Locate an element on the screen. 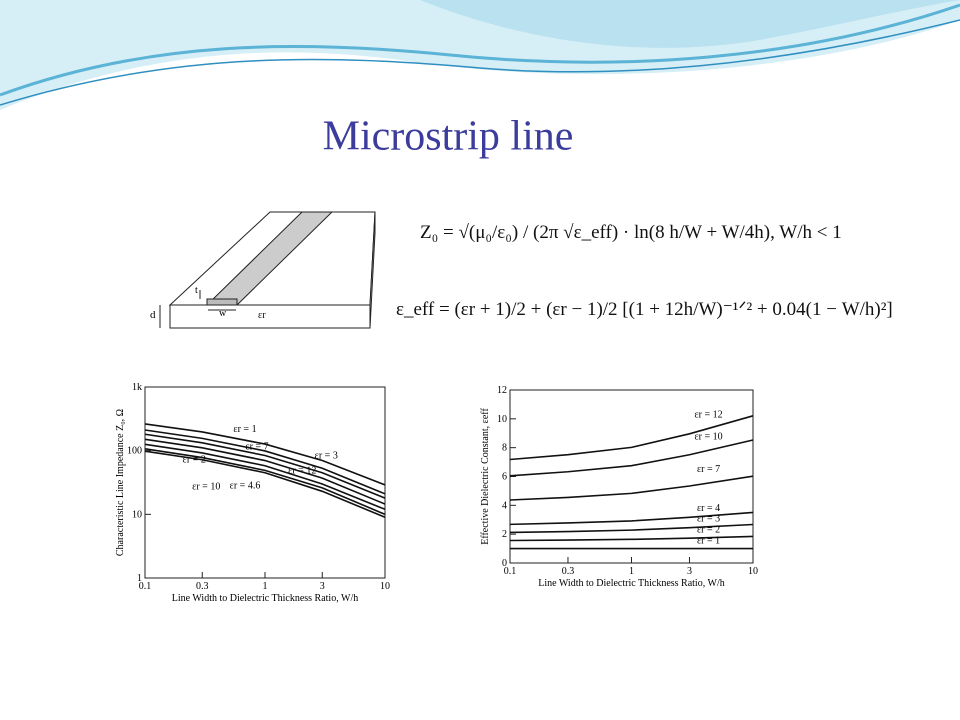 The image size is (960, 720). y-tick-label: 12 is located at coordinates (502, 390).